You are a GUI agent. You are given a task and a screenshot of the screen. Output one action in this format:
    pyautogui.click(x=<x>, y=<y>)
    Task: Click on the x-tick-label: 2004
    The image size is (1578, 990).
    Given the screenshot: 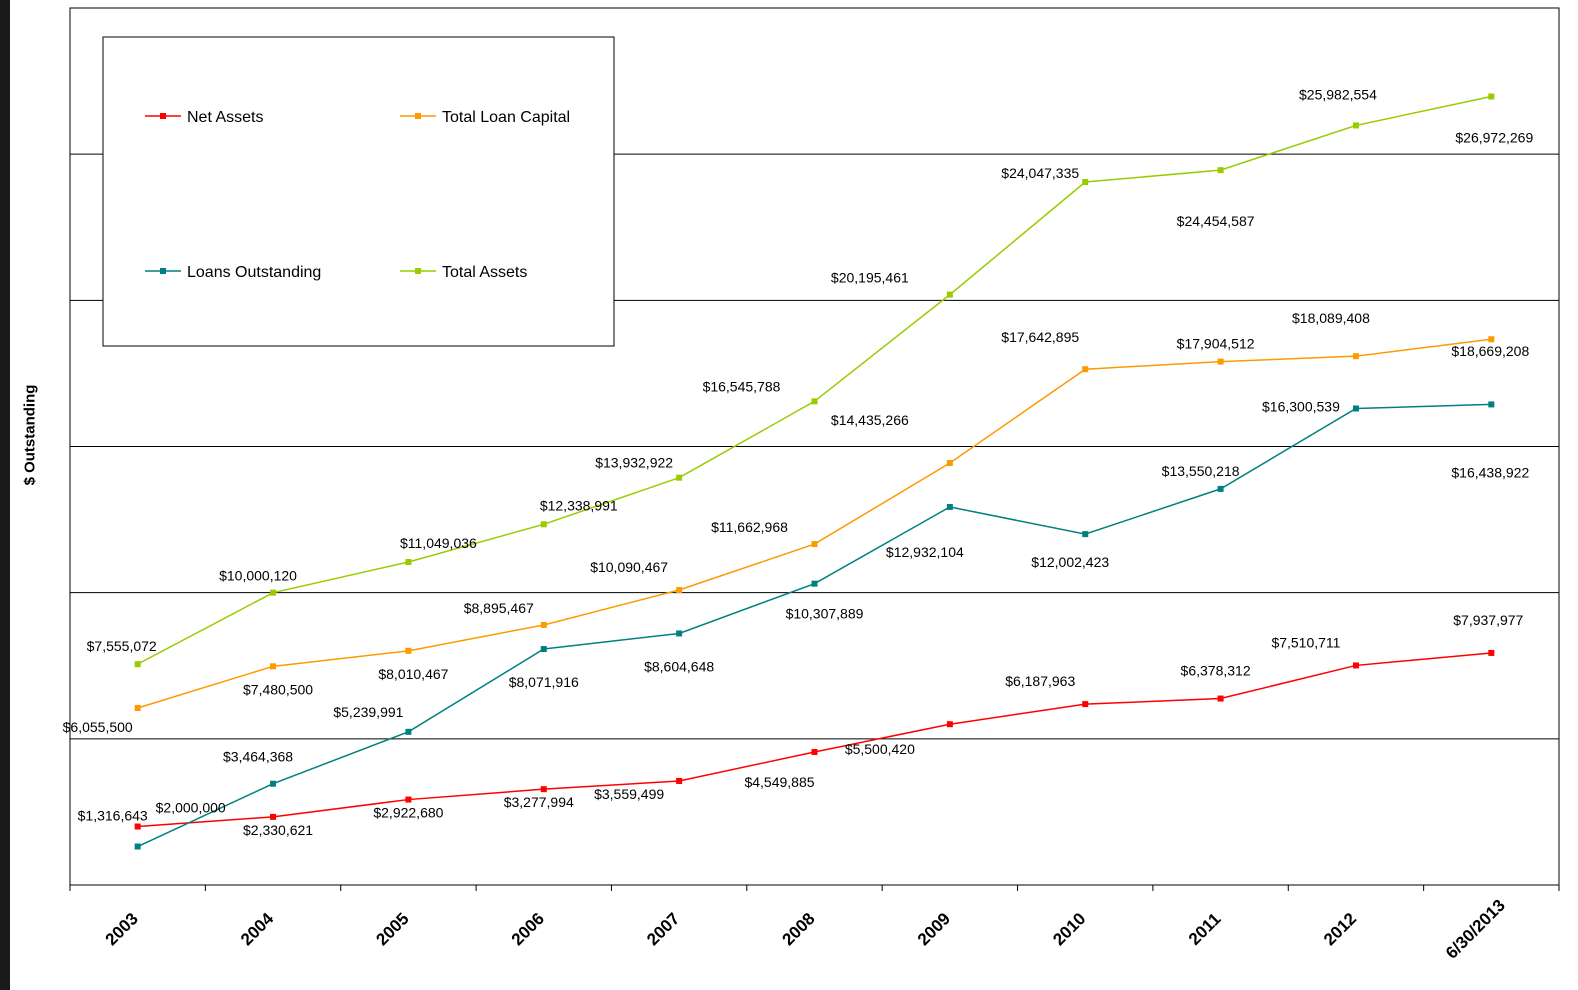 What is the action you would take?
    pyautogui.click(x=257, y=929)
    